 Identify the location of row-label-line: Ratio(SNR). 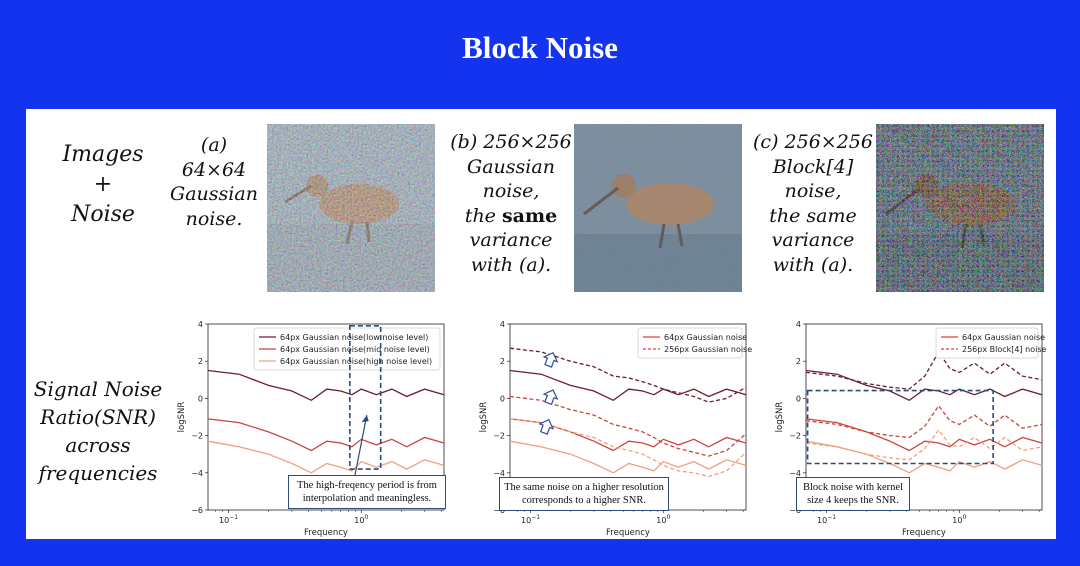
(98, 417).